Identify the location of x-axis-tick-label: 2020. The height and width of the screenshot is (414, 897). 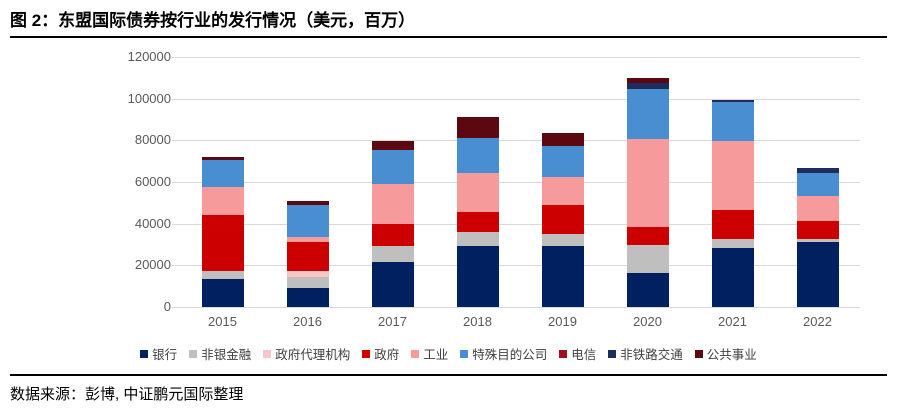
(647, 321).